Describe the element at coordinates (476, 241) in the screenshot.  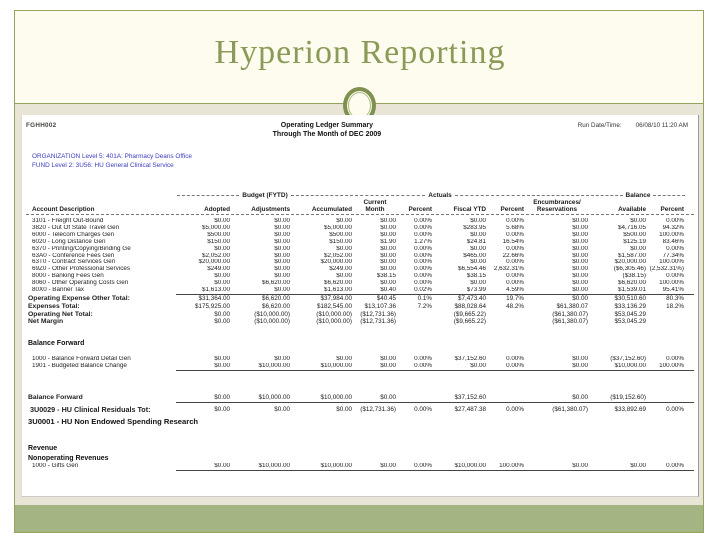
I see `table-cell: $24.81` at that location.